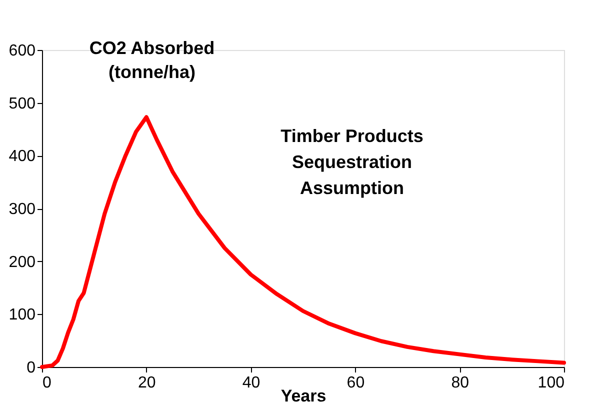  What do you see at coordinates (551, 383) in the screenshot?
I see `x-tick-label: 100` at bounding box center [551, 383].